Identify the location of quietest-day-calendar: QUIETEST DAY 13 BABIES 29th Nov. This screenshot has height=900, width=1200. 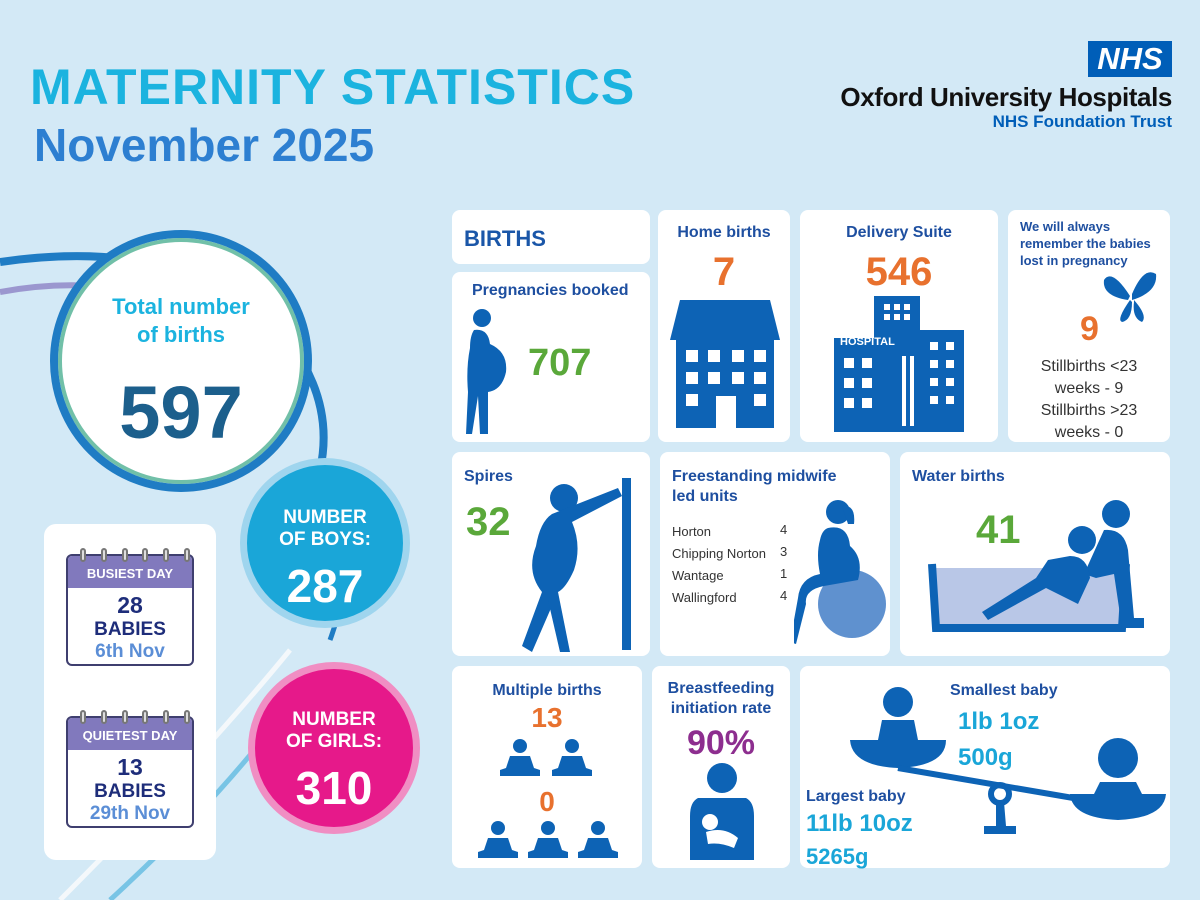
(130, 772).